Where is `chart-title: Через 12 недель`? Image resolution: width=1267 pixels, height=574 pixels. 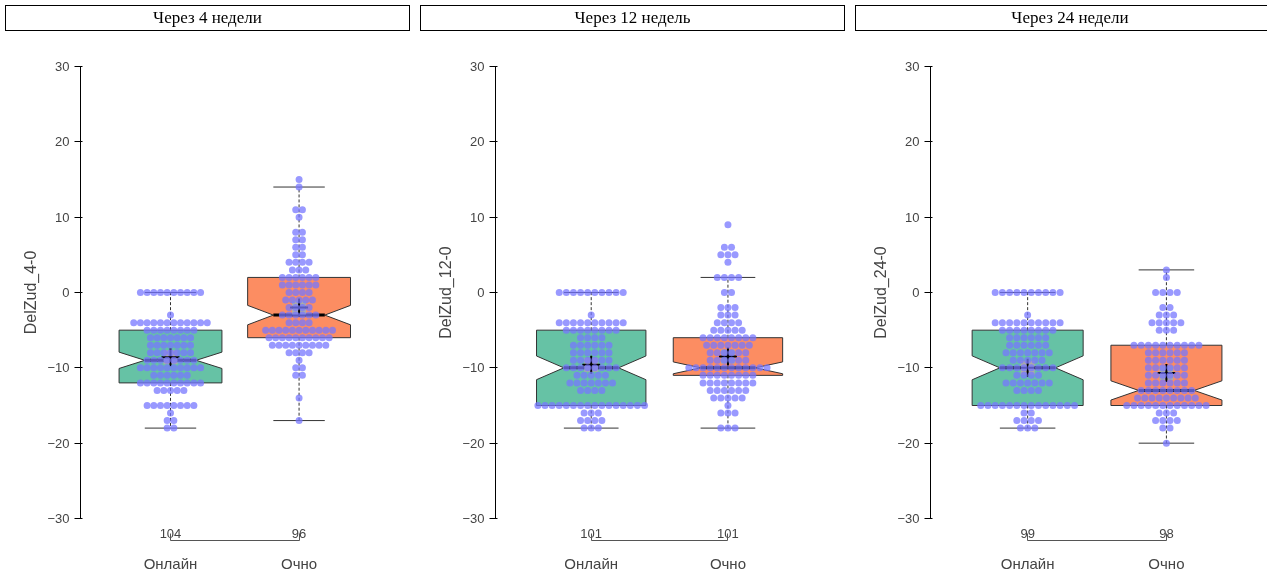 chart-title: Через 12 недель is located at coordinates (632, 18).